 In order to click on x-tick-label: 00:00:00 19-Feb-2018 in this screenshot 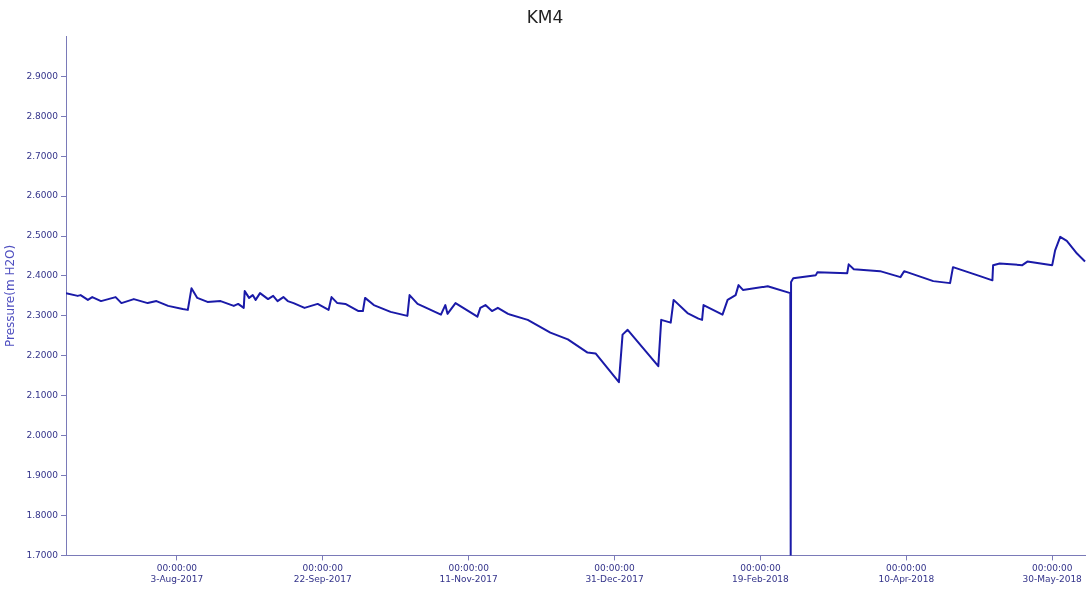, I will do `click(761, 573)`.